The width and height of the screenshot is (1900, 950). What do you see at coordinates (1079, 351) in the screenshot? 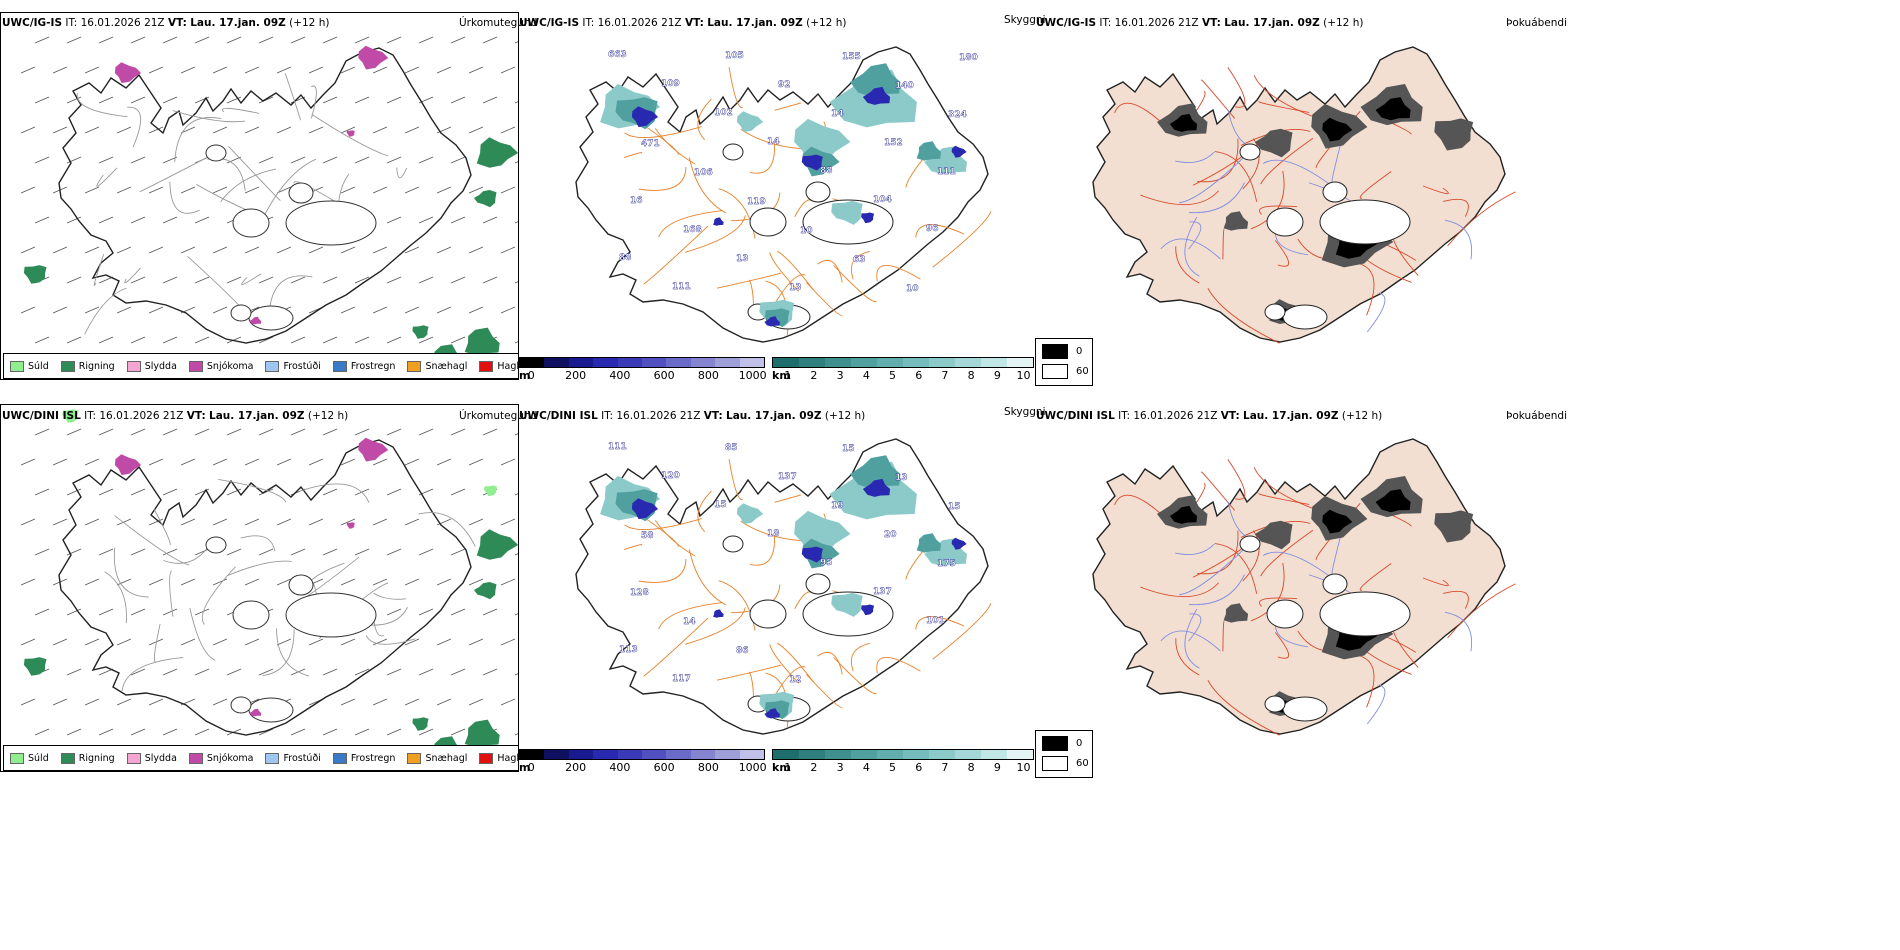
I see `fog-legend-high: 0` at bounding box center [1079, 351].